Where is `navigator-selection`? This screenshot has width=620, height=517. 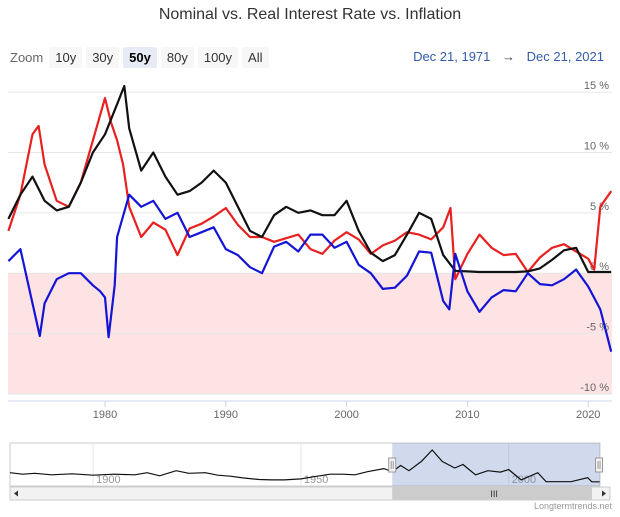 navigator-selection is located at coordinates (496, 464).